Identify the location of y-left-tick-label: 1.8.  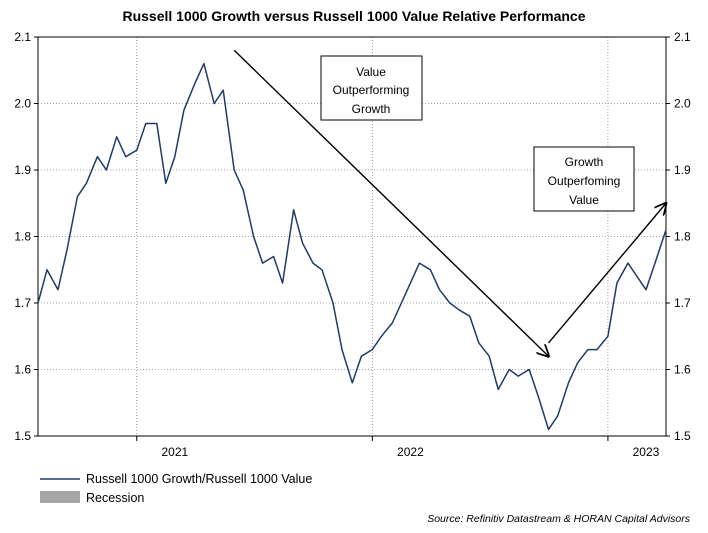
(22, 237).